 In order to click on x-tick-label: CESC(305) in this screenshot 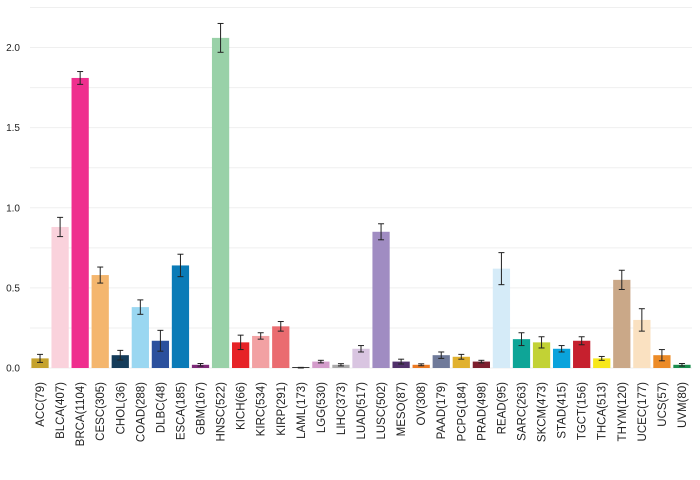, I will do `click(101, 411)`.